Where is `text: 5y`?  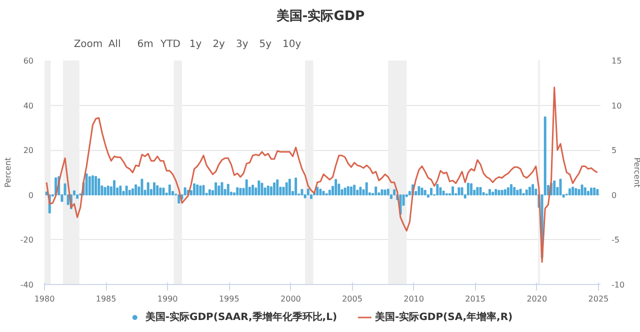 text: 5y is located at coordinates (265, 44).